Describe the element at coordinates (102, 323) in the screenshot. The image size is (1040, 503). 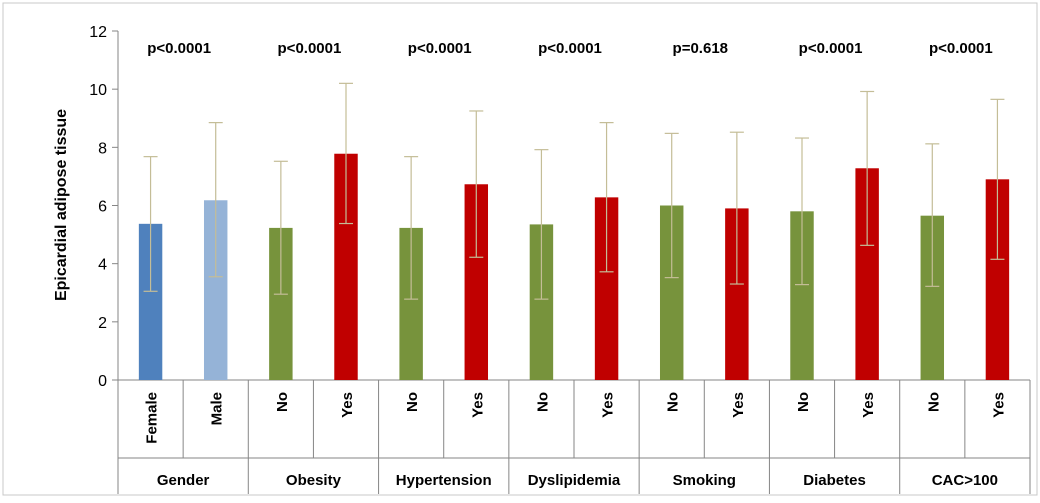
I see `y-tick-label: 2` at that location.